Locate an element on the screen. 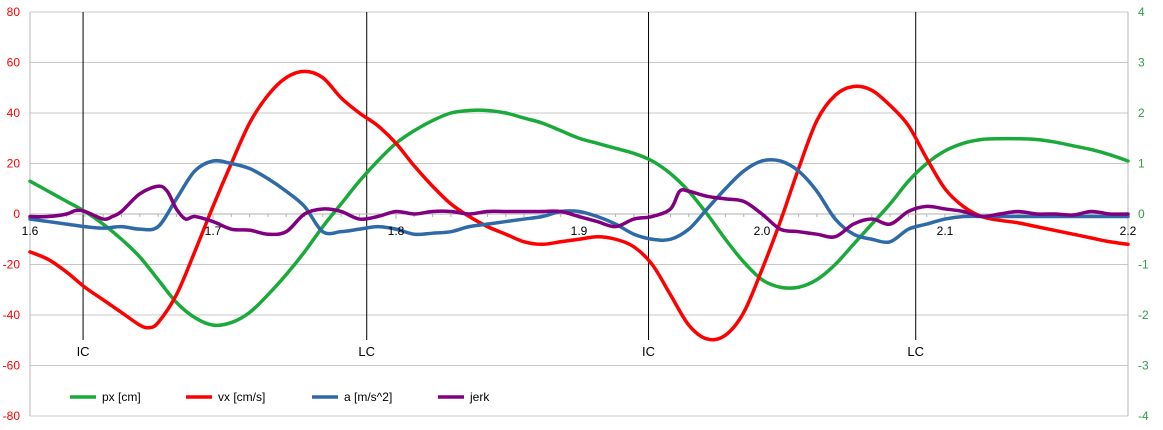 This screenshot has width=1163, height=430. x-tick-label: 2.0 is located at coordinates (762, 231).